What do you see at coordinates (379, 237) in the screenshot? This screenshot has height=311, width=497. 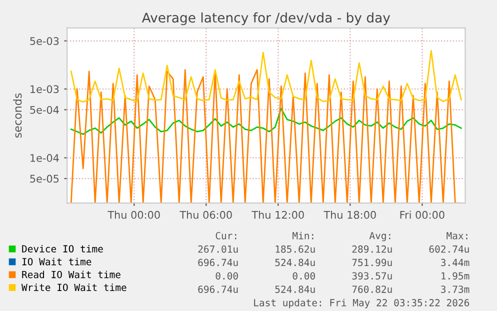 I see `text: Avg:` at bounding box center [379, 237].